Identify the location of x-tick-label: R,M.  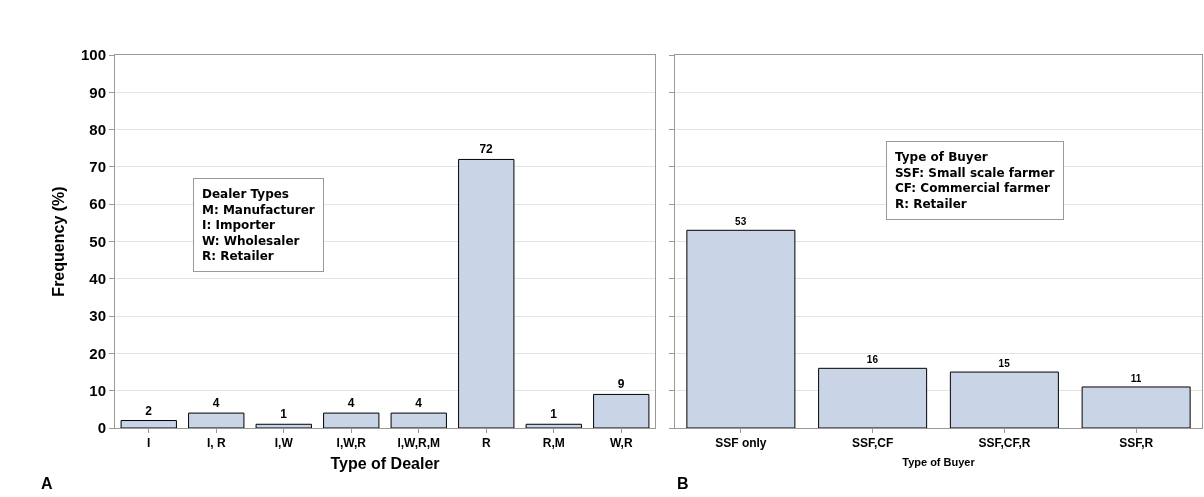
(553, 443).